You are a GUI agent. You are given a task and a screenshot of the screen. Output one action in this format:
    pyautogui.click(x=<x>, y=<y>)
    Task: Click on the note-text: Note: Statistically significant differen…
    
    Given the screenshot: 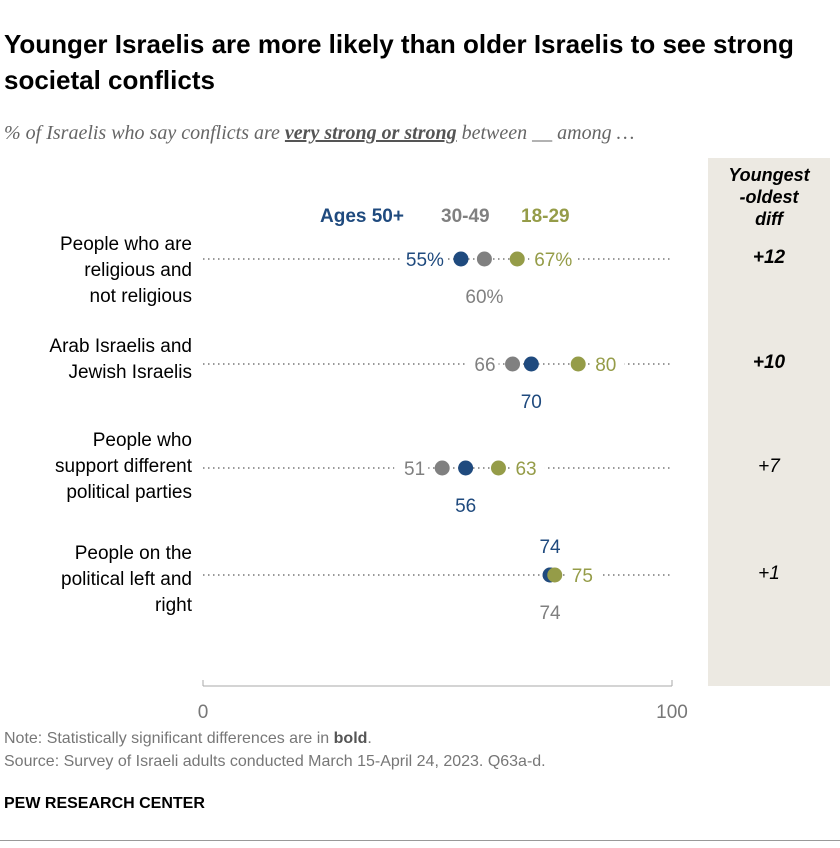 What is the action you would take?
    pyautogui.click(x=169, y=738)
    